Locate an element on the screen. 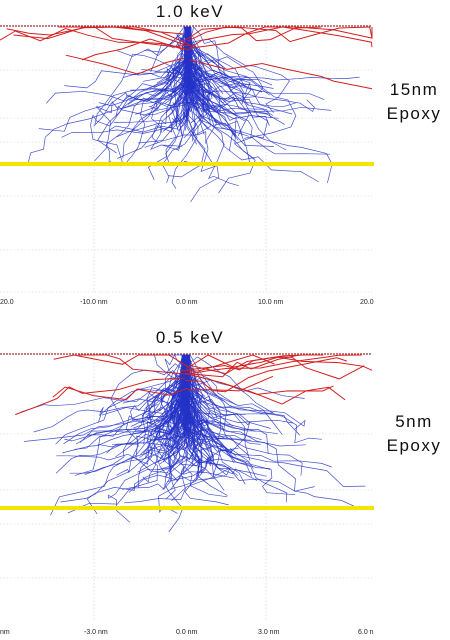 The width and height of the screenshot is (450, 640). x-tick-label: 6.0 n is located at coordinates (366, 632).